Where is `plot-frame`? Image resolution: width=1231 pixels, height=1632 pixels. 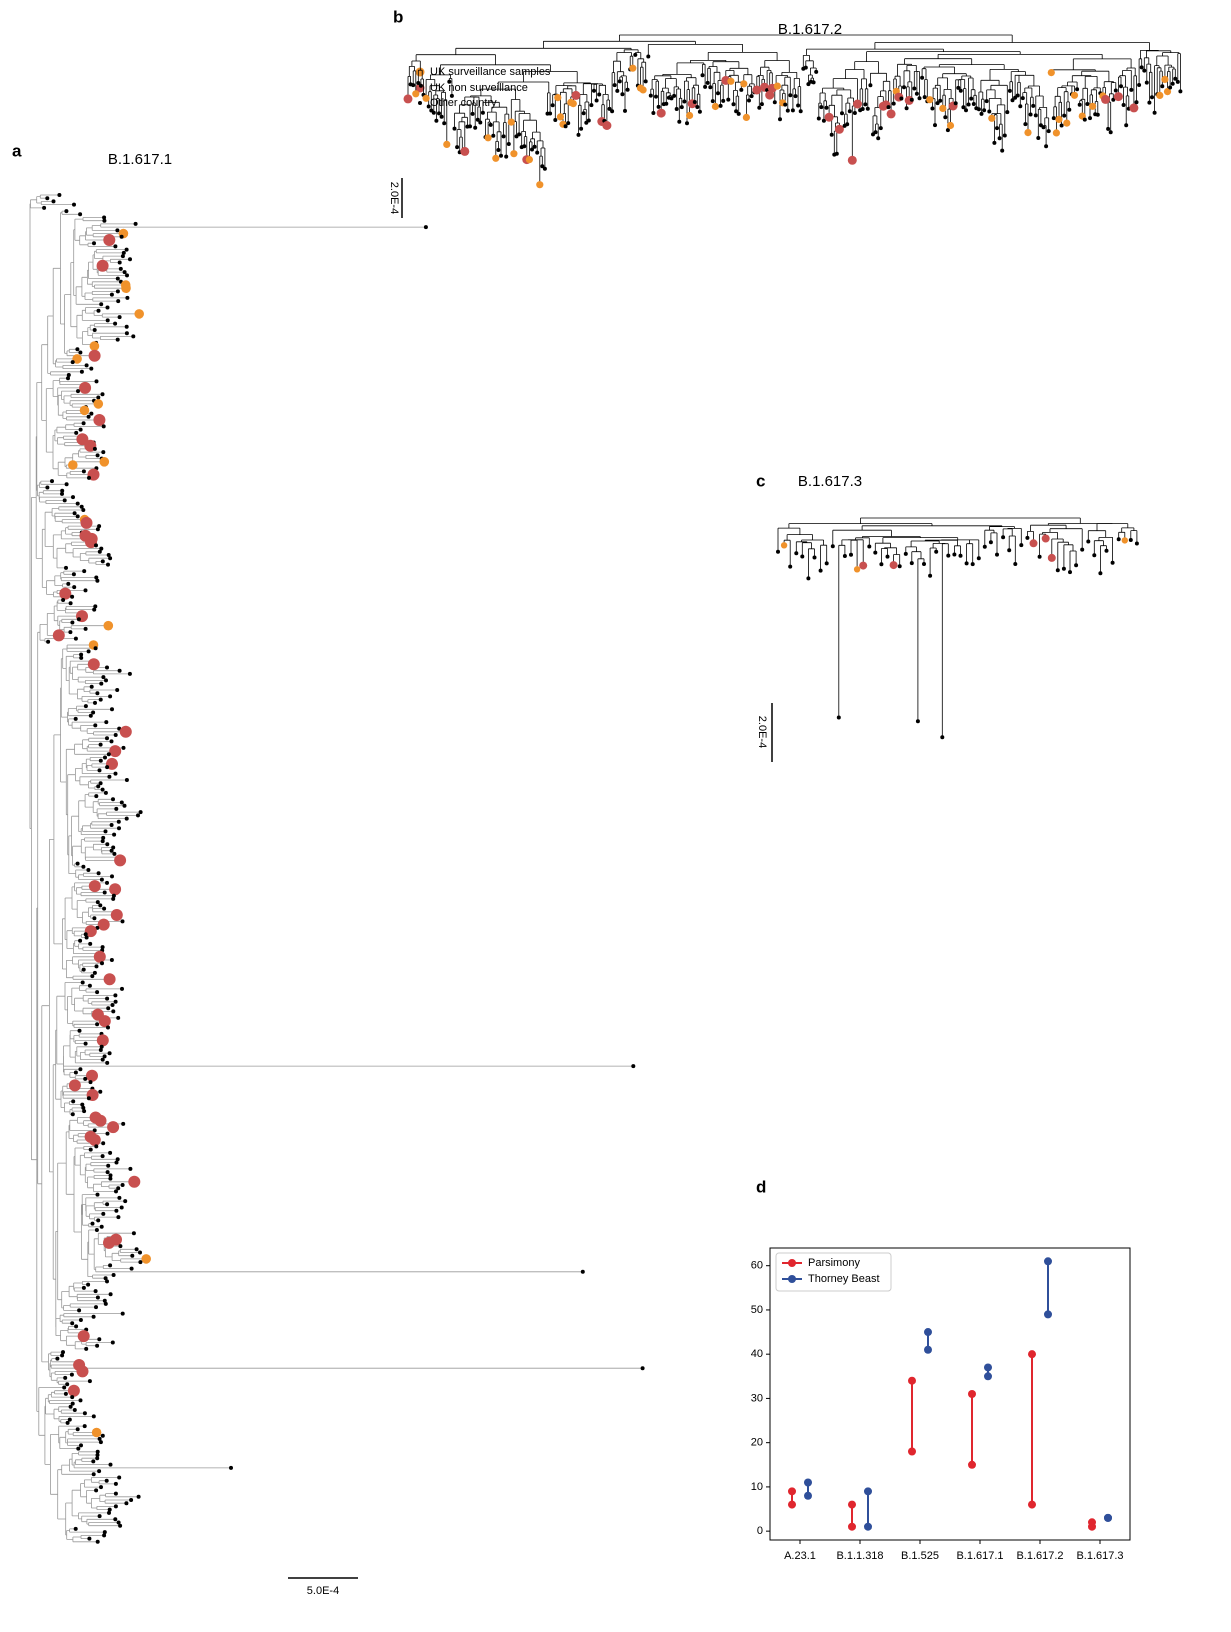 plot-frame is located at coordinates (950, 1394).